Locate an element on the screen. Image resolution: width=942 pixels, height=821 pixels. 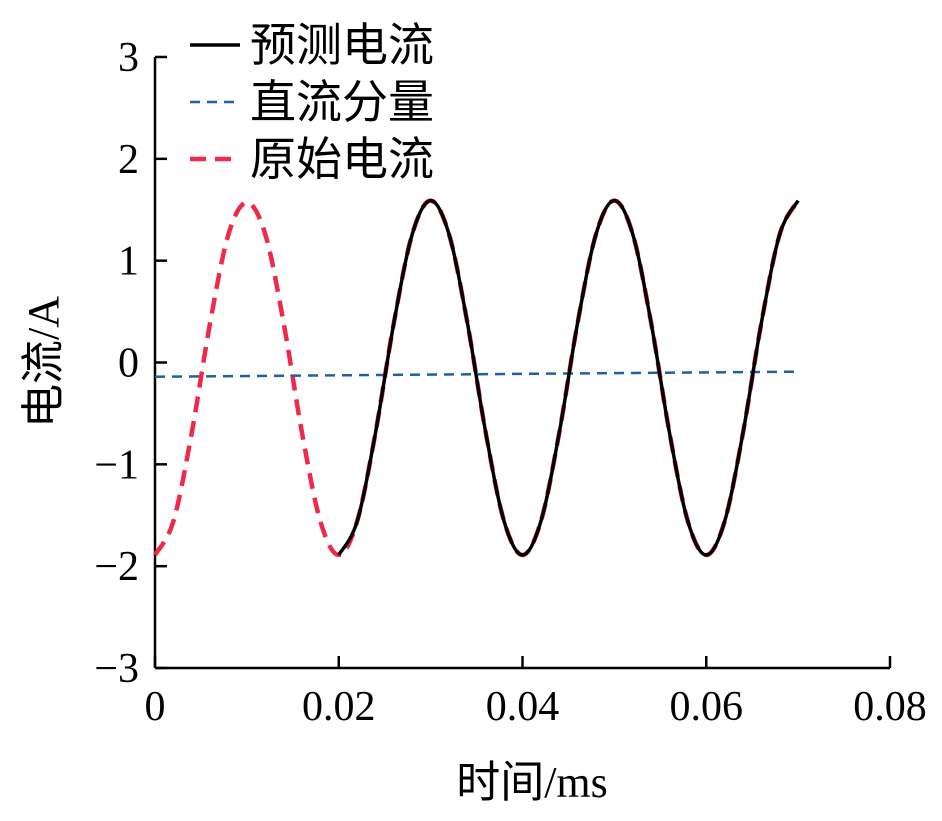
y-tick-label: 3 is located at coordinates (128, 58).